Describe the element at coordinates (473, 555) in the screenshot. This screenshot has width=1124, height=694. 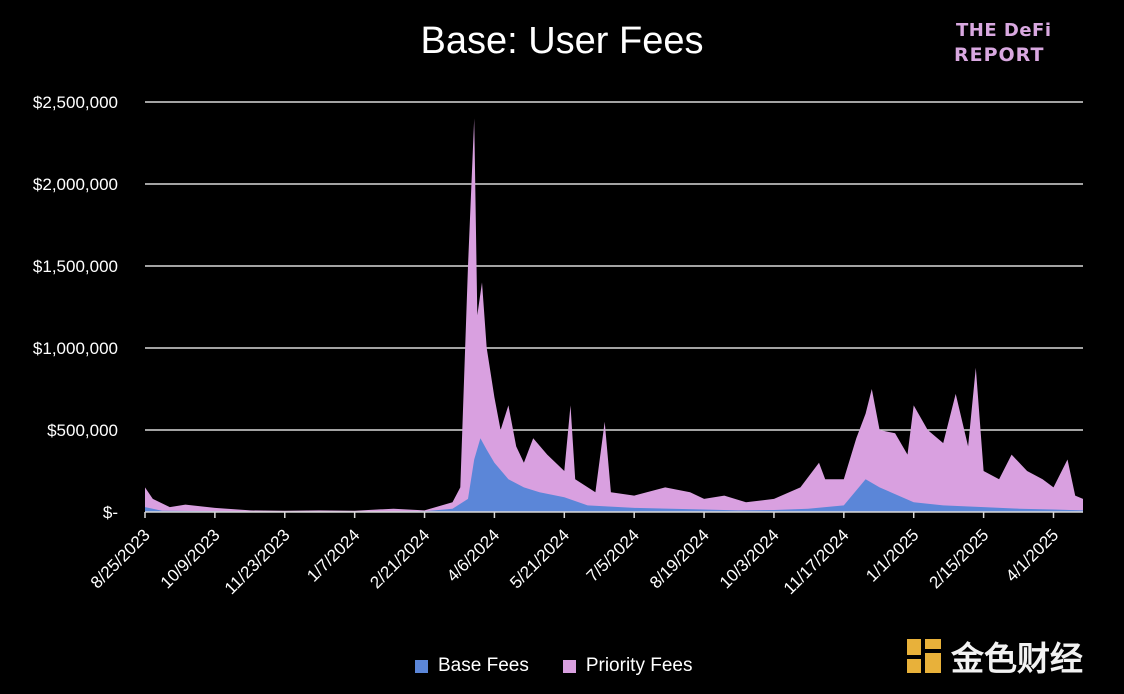
I see `x-tick-label: 4/6/2024` at that location.